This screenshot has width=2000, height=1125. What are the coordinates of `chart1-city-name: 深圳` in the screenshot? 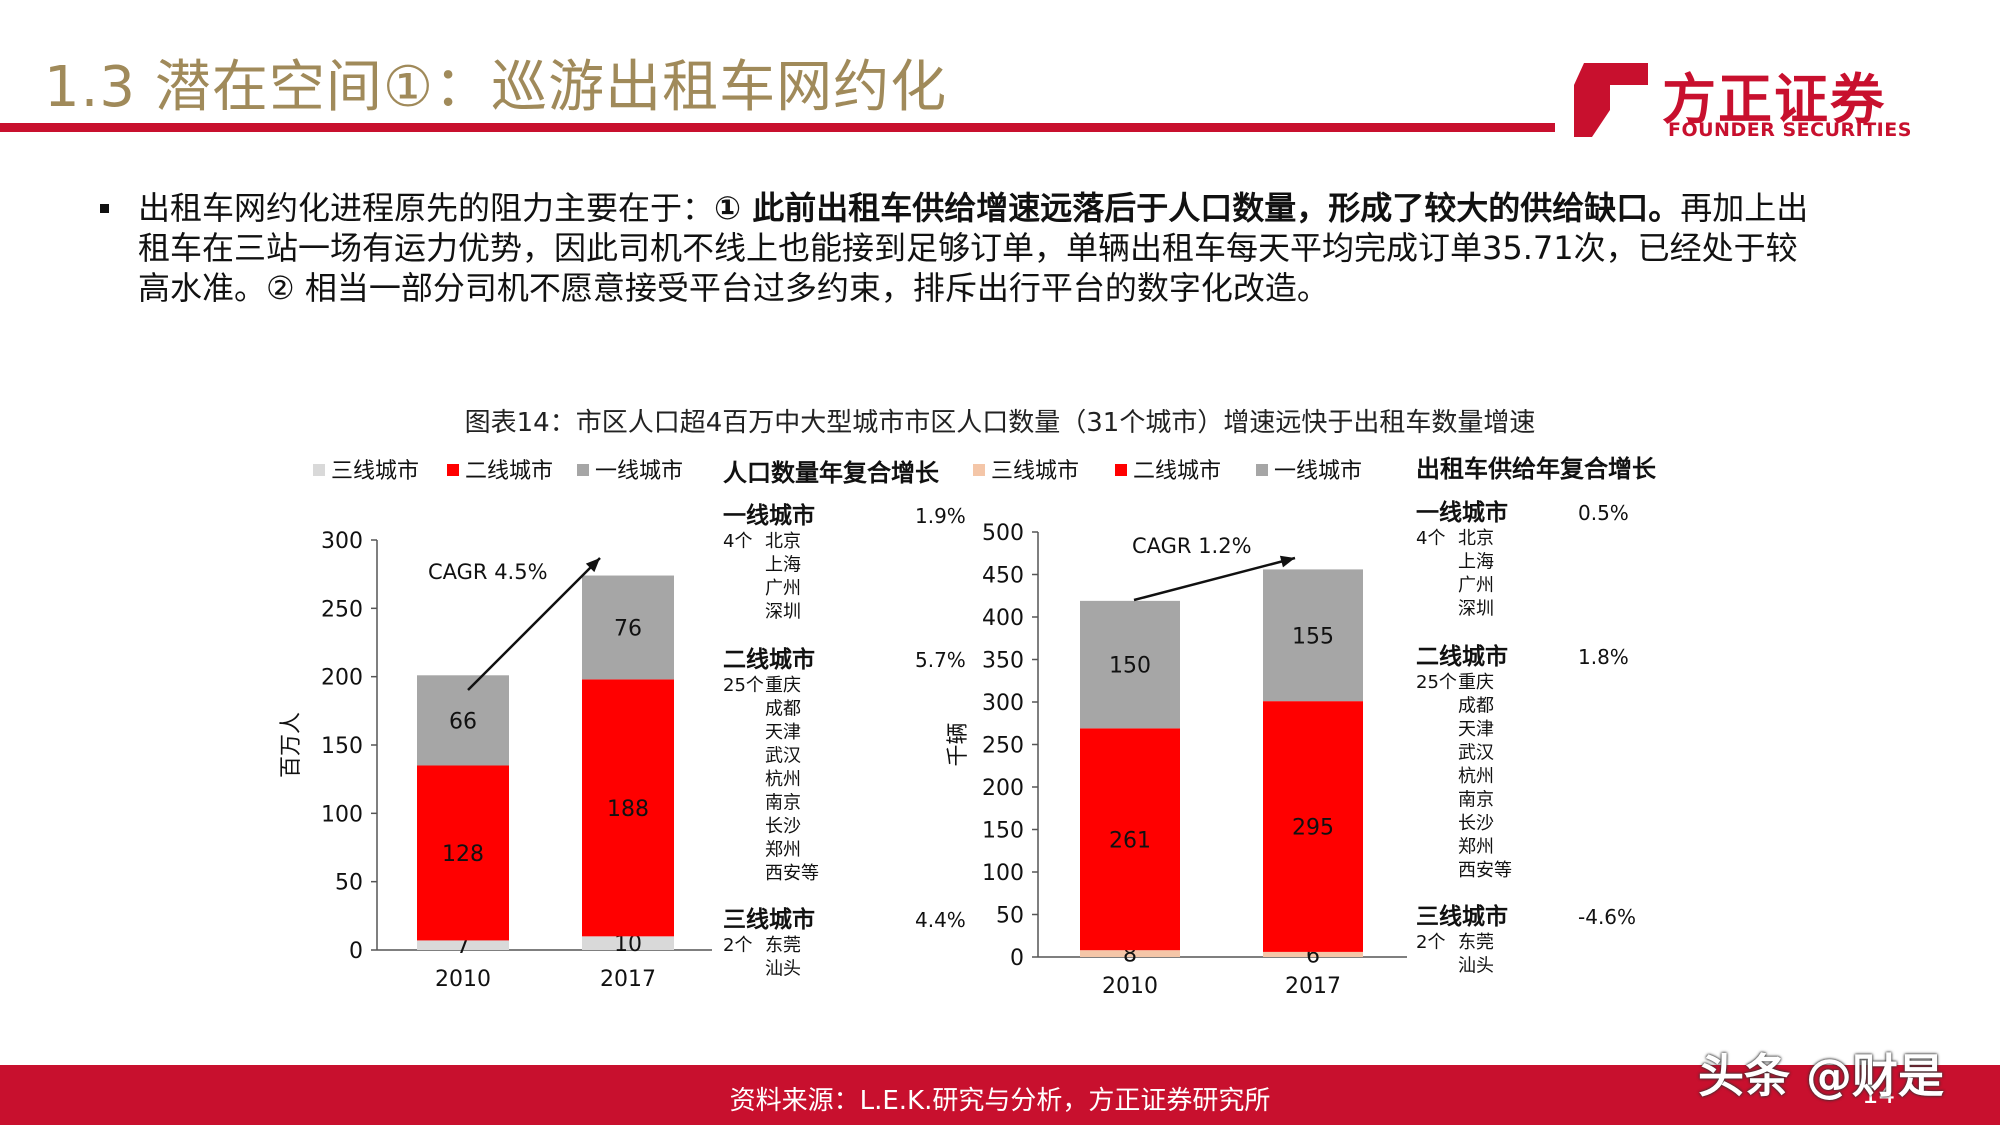 It's located at (783, 612).